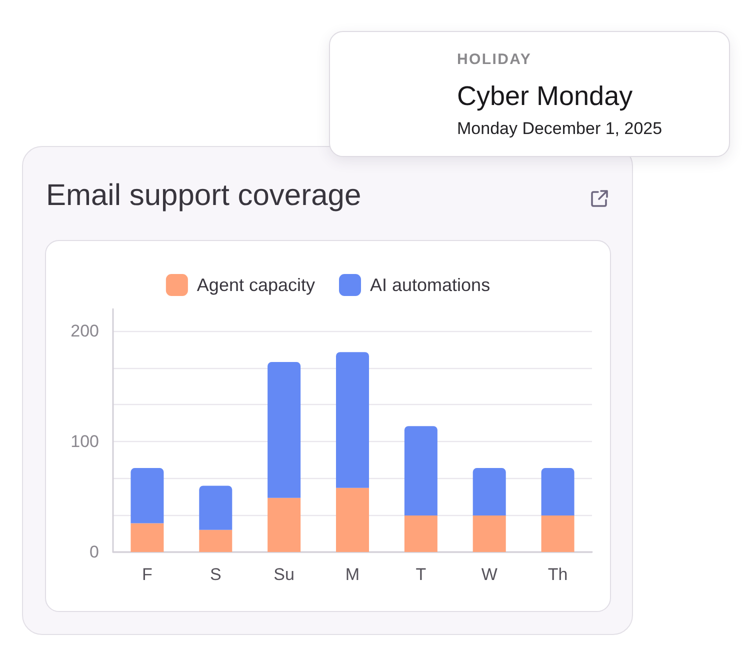 The image size is (755, 664). What do you see at coordinates (204, 196) in the screenshot?
I see `chart-title: Email support coverage` at bounding box center [204, 196].